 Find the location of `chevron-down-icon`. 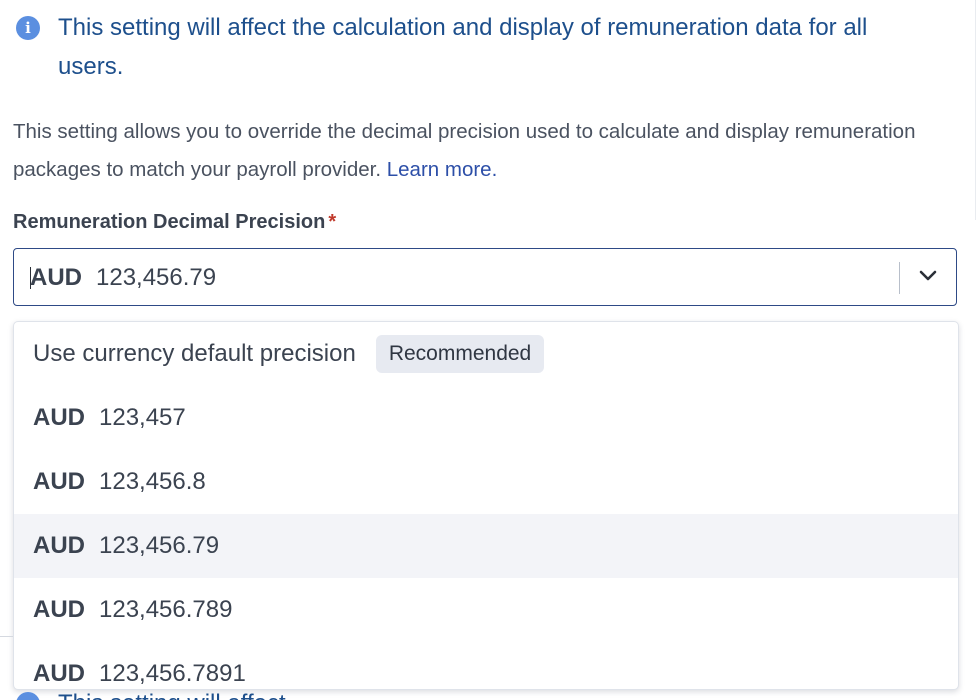

chevron-down-icon is located at coordinates (928, 276).